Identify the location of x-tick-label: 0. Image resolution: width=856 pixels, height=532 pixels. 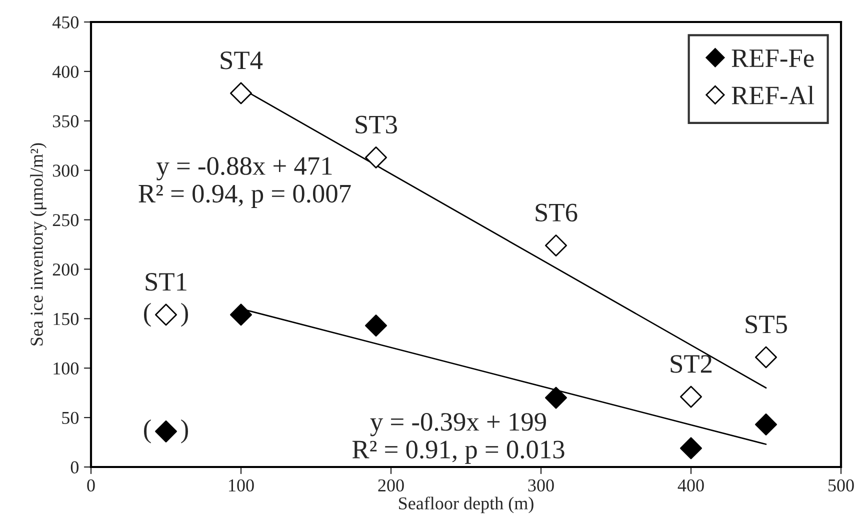
(91, 485).